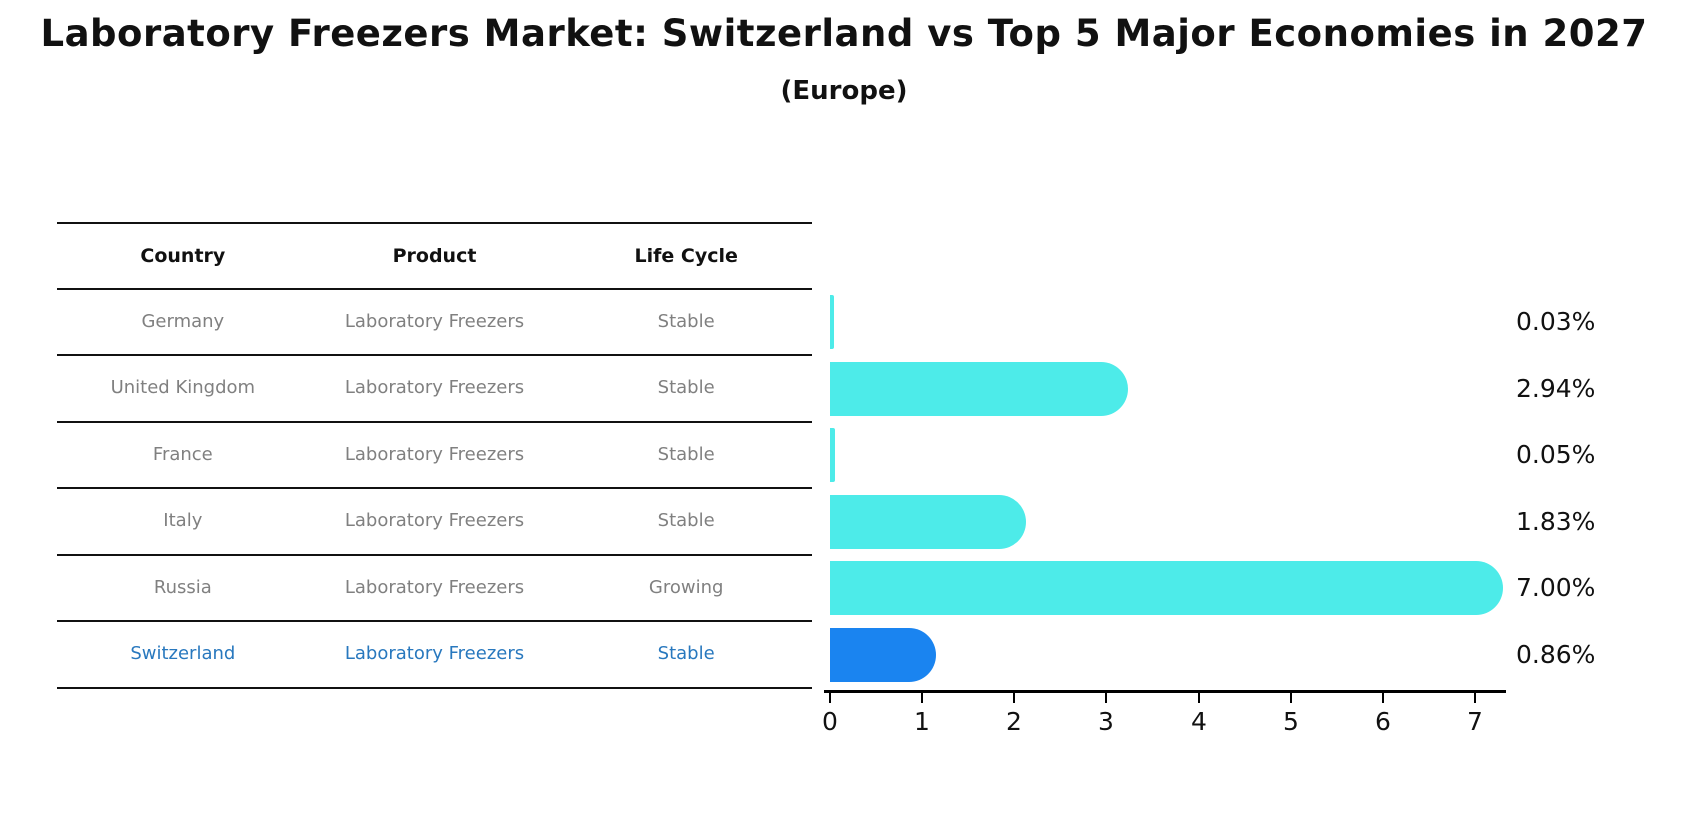  Describe the element at coordinates (183, 256) in the screenshot. I see `column-header-country: Country` at that location.